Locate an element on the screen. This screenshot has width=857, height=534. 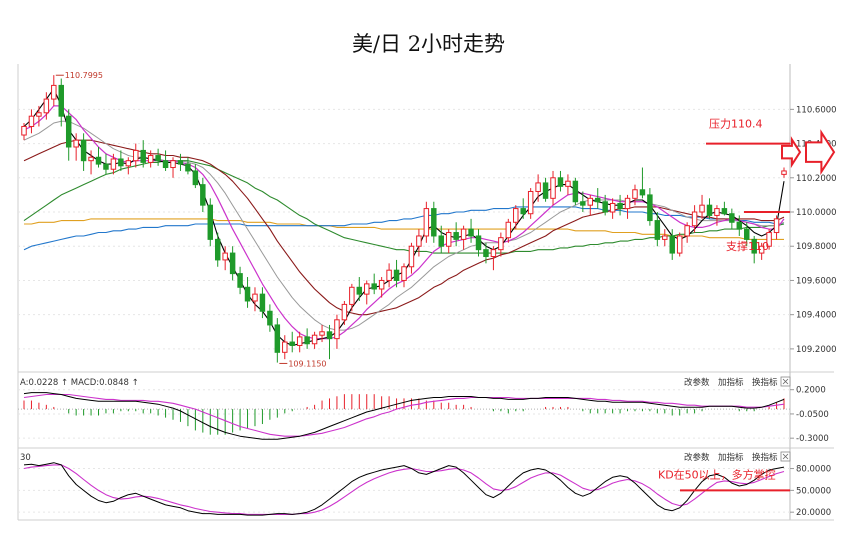
kd-panel-buttons: 改参数 加指标 换指标 is located at coordinates (737, 457).